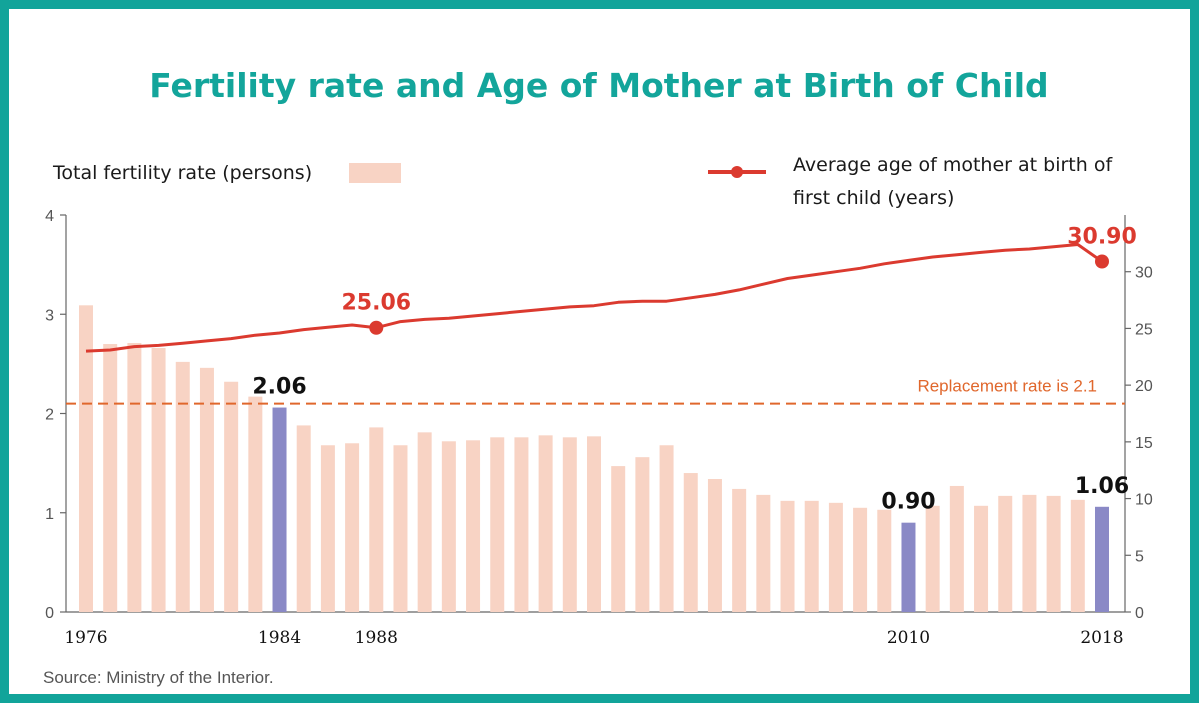 Image resolution: width=1199 pixels, height=703 pixels. Describe the element at coordinates (1101, 638) in the screenshot. I see `x-tick-label: 2018` at that location.